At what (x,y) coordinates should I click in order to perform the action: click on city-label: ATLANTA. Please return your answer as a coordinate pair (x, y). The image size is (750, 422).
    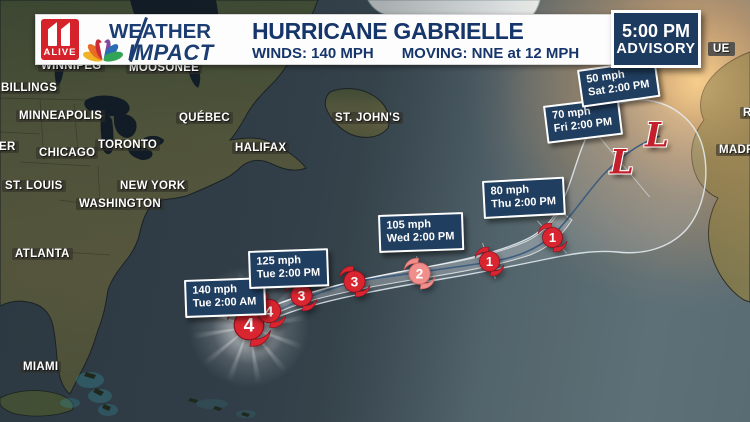
    Looking at the image, I should click on (42, 254).